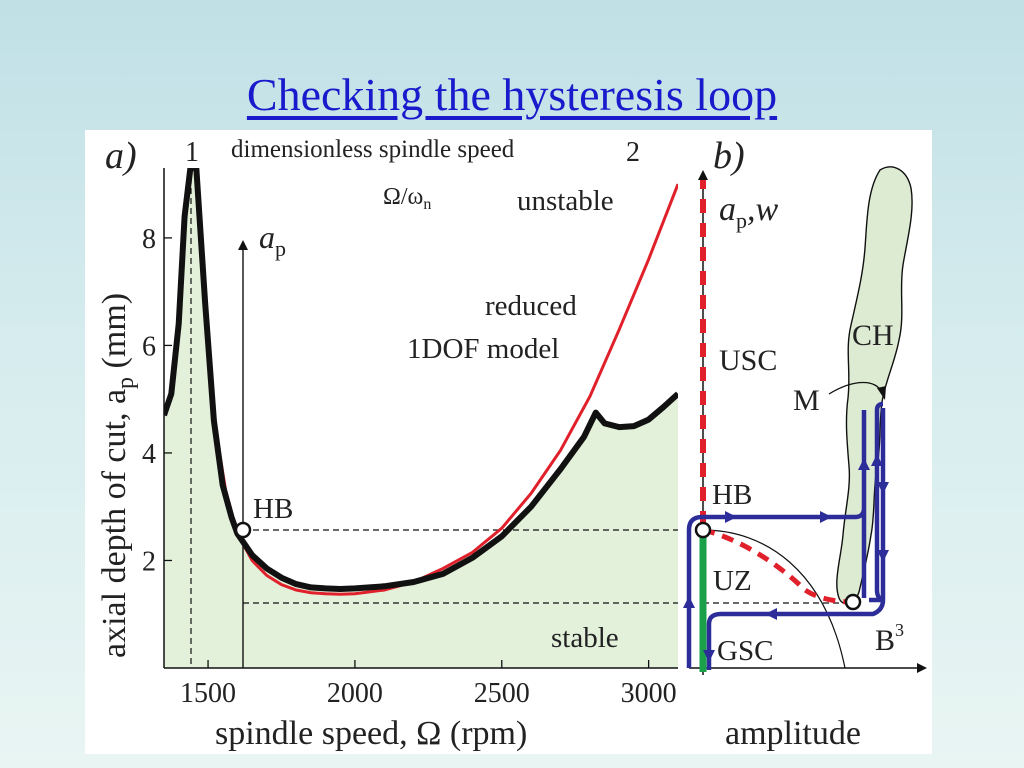 The width and height of the screenshot is (1024, 768). I want to click on region-stable-label: stable, so click(585, 638).